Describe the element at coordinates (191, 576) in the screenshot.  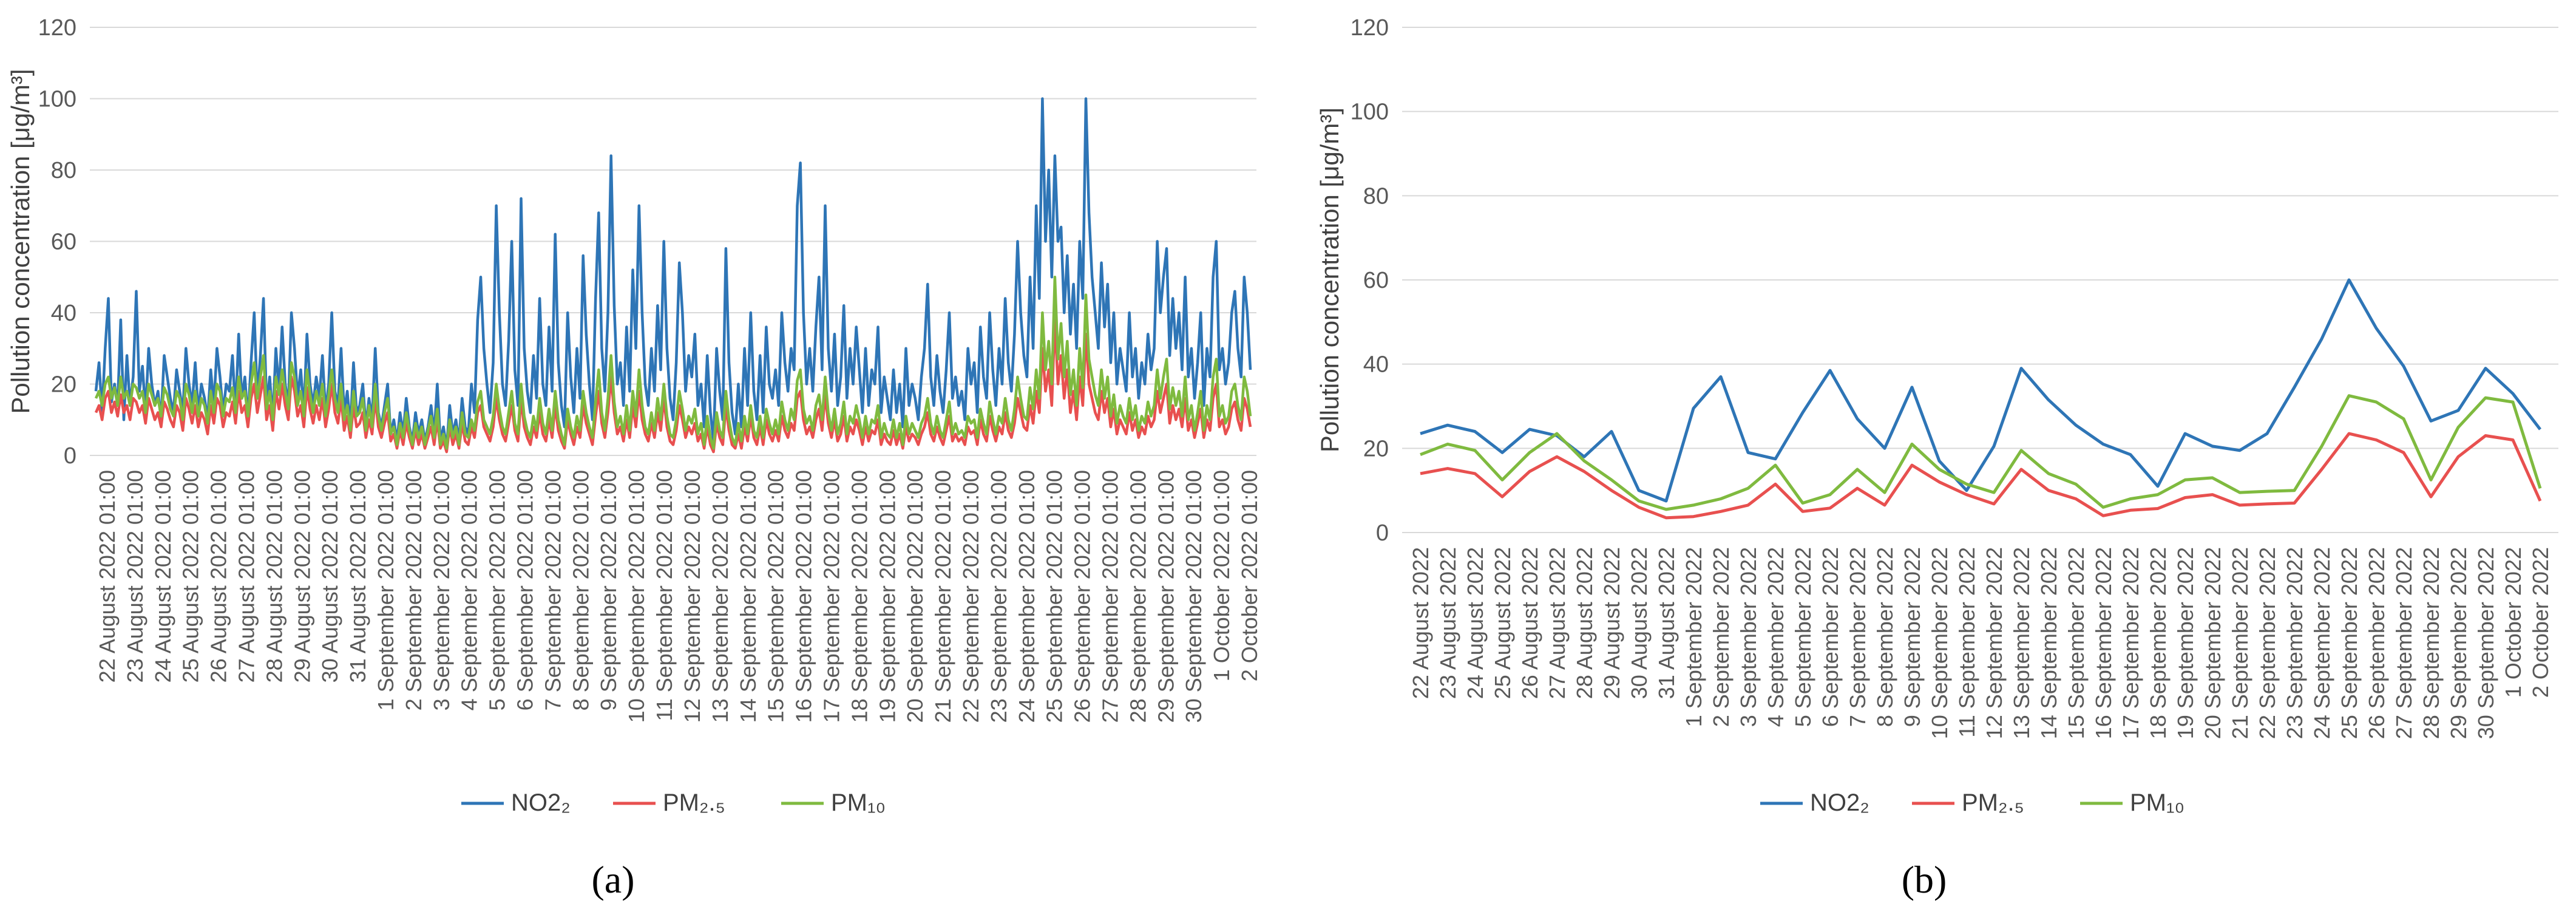
I see `x-tick-label: 25 August 2022 01:00` at that location.